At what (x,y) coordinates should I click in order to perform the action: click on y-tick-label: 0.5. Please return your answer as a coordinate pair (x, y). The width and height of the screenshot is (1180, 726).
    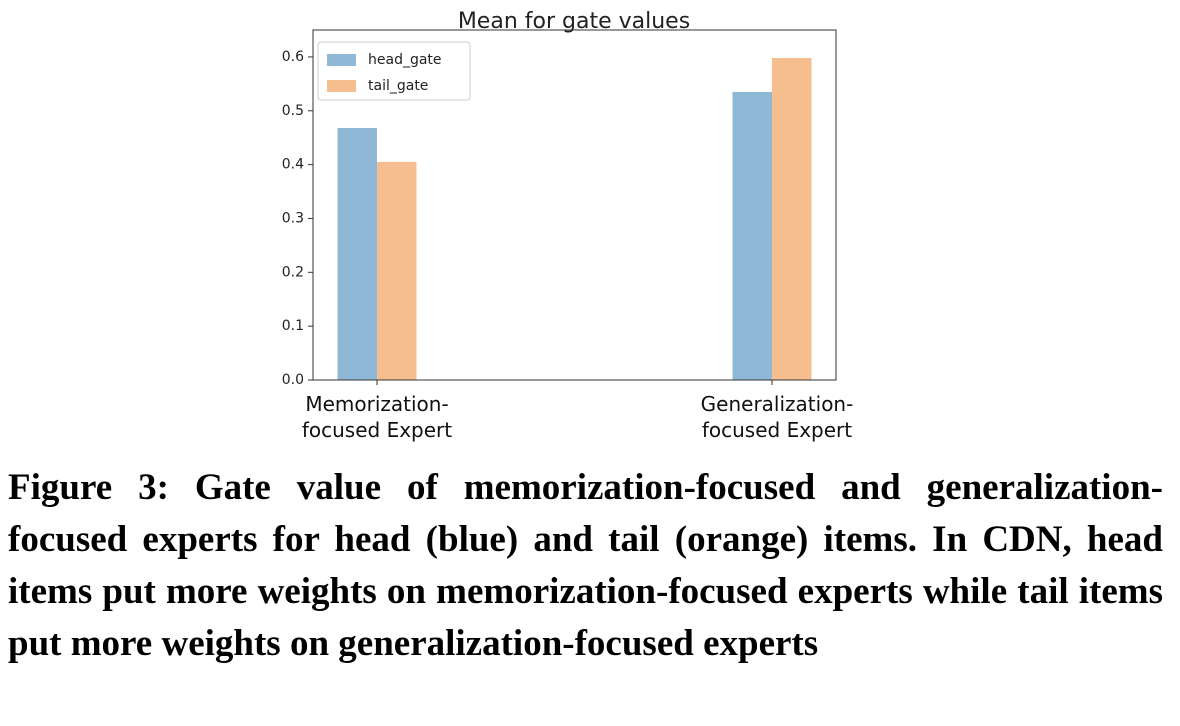
    Looking at the image, I should click on (293, 111).